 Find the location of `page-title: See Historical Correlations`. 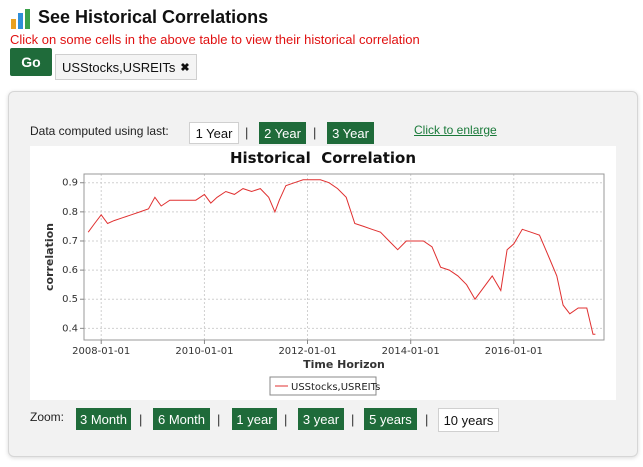

page-title: See Historical Correlations is located at coordinates (153, 17).